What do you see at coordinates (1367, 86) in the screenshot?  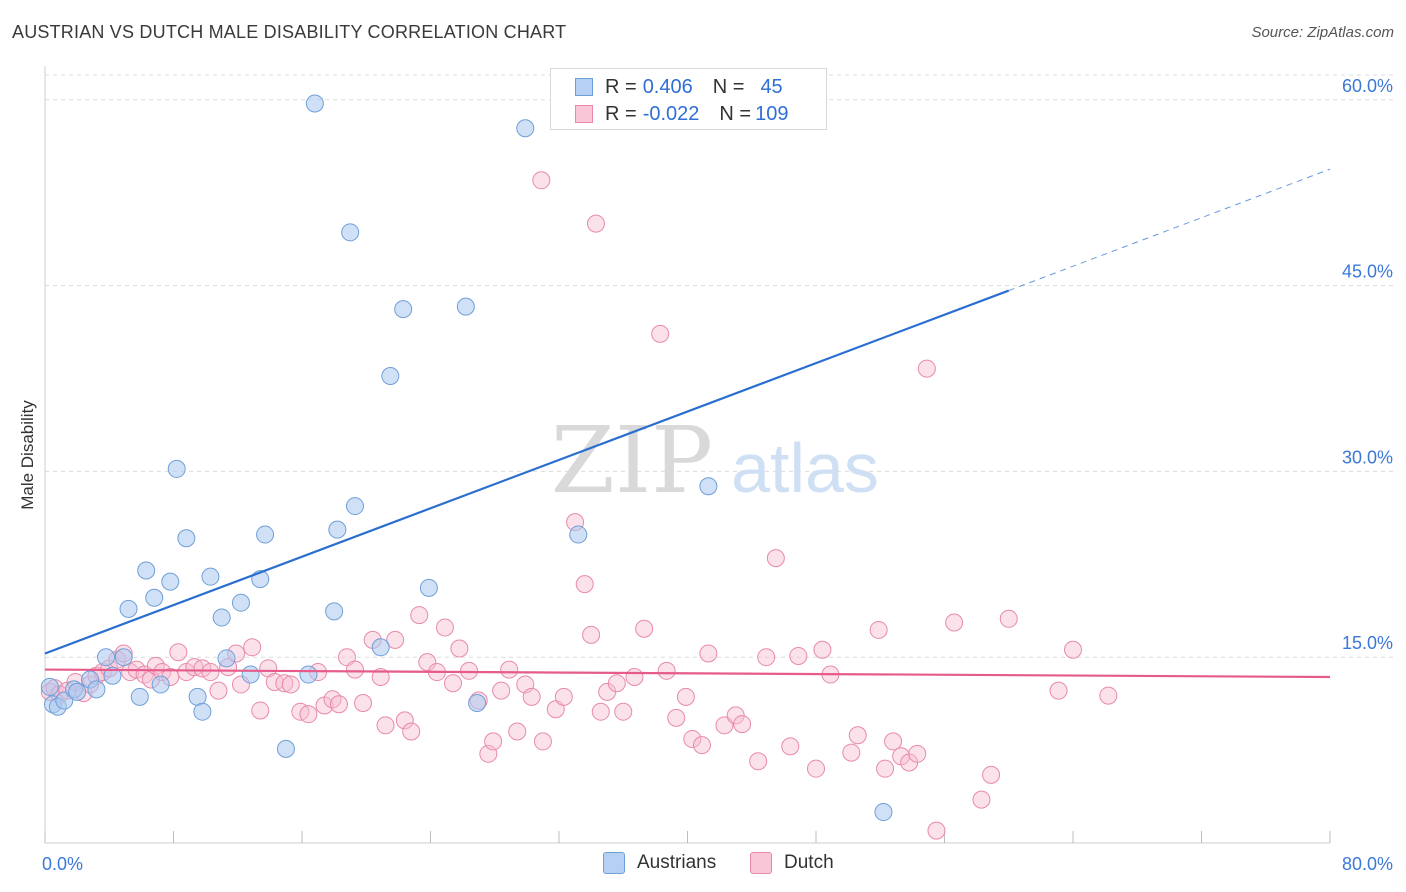 I see `y-tick-label: 60.0%` at bounding box center [1367, 86].